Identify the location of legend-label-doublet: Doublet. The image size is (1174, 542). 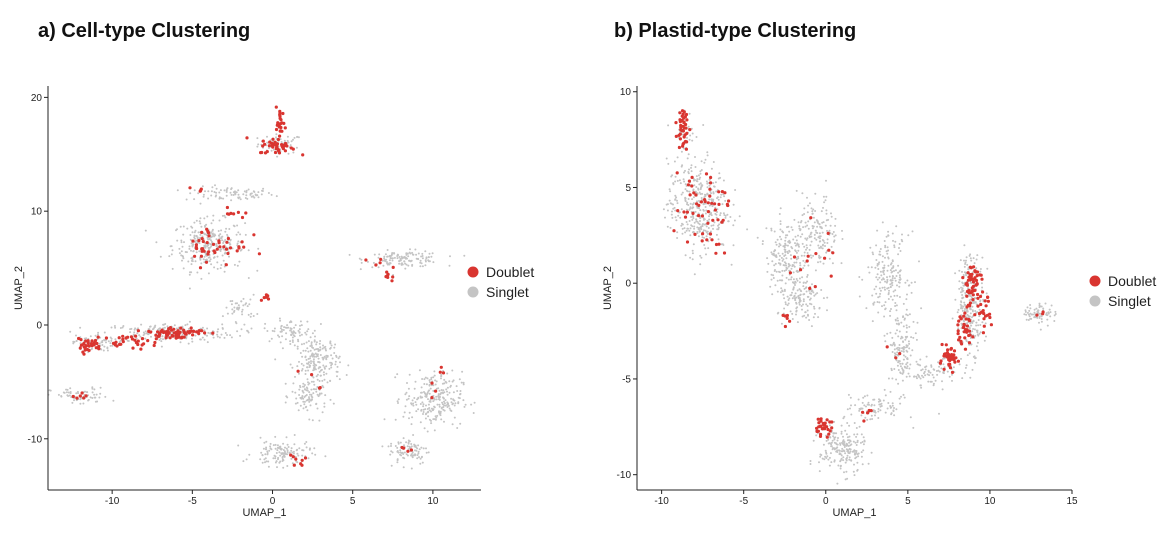
(1132, 281).